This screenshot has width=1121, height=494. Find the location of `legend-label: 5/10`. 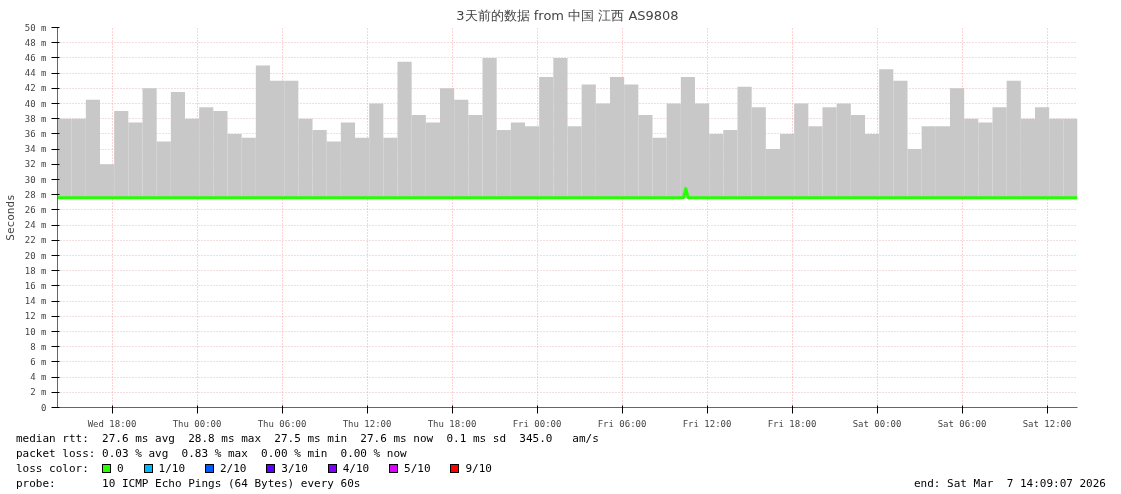

legend-label: 5/10 is located at coordinates (417, 468).